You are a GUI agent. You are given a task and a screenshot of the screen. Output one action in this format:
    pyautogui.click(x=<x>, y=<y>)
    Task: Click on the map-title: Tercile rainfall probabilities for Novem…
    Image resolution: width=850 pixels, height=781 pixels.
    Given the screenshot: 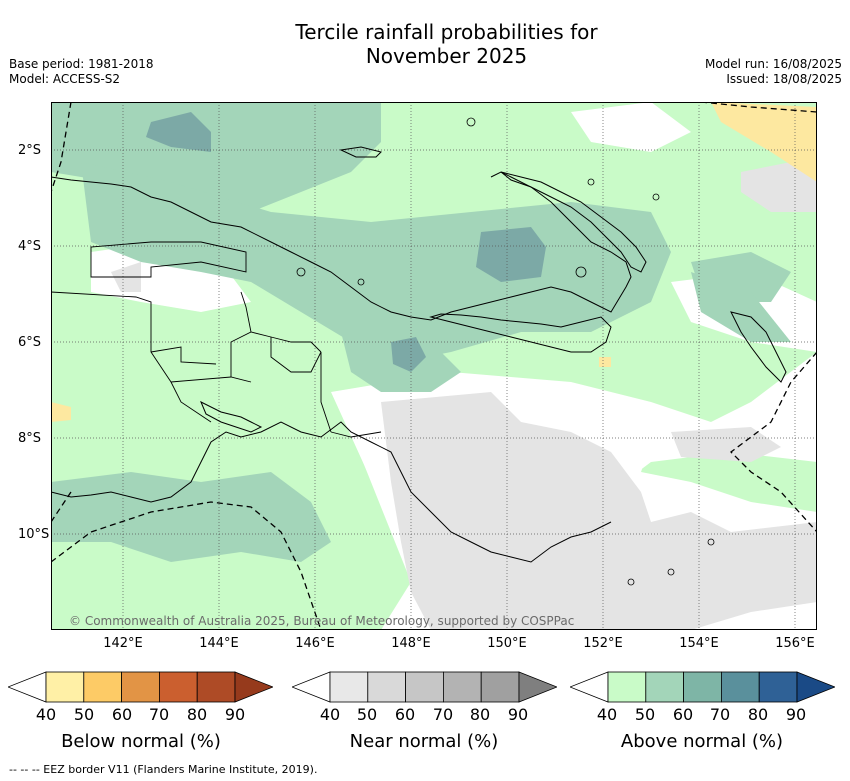 What is the action you would take?
    pyautogui.click(x=425, y=44)
    